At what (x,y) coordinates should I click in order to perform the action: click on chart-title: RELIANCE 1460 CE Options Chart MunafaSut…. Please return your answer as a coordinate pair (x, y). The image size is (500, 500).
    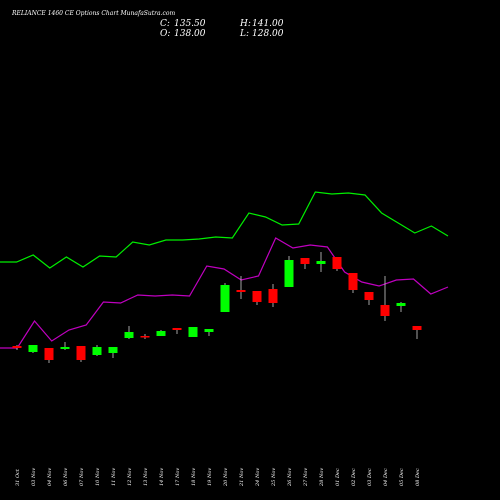
    Looking at the image, I should click on (94, 13).